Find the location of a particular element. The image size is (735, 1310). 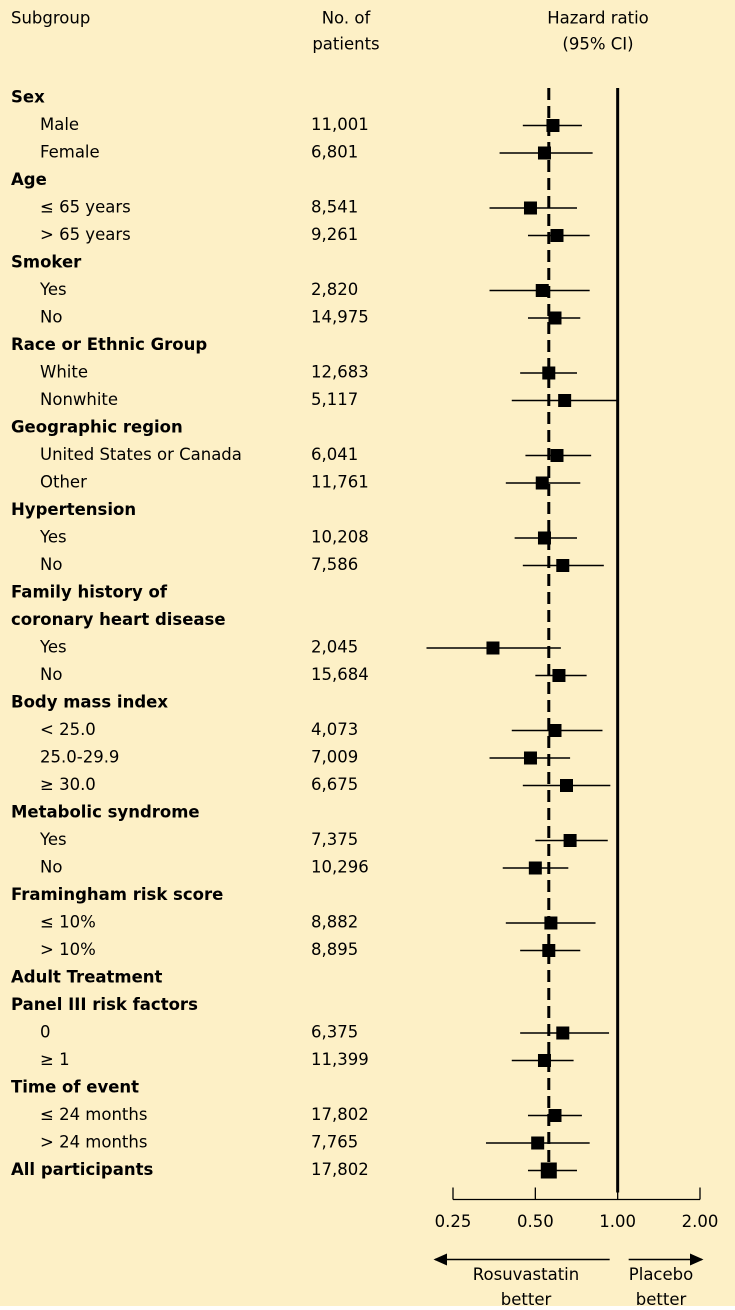

column-header: patients is located at coordinates (345, 44).